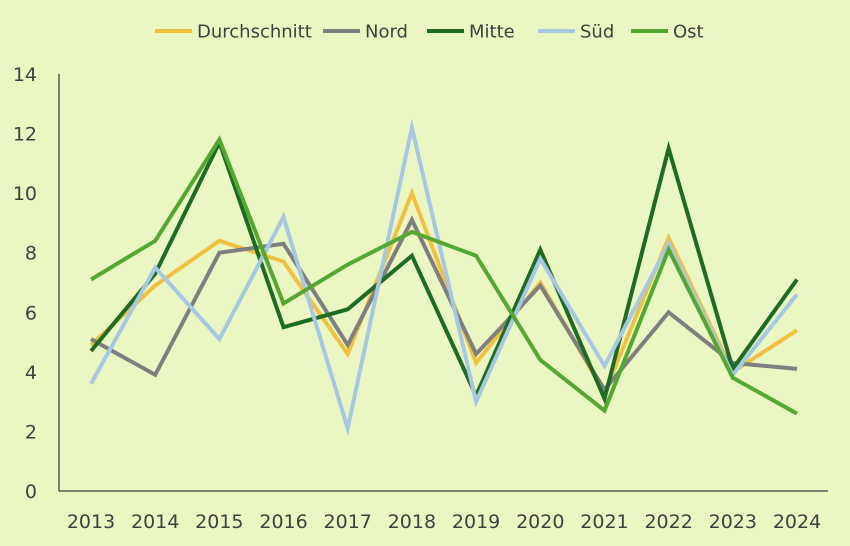 This screenshot has width=850, height=546. What do you see at coordinates (283, 522) in the screenshot?
I see `x-tick-label: 2016` at bounding box center [283, 522].